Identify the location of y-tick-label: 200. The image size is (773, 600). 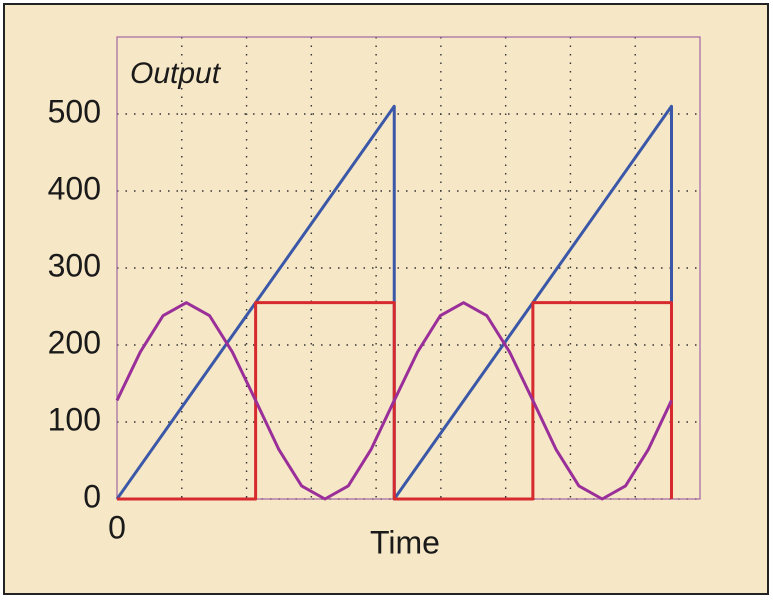
(74, 342).